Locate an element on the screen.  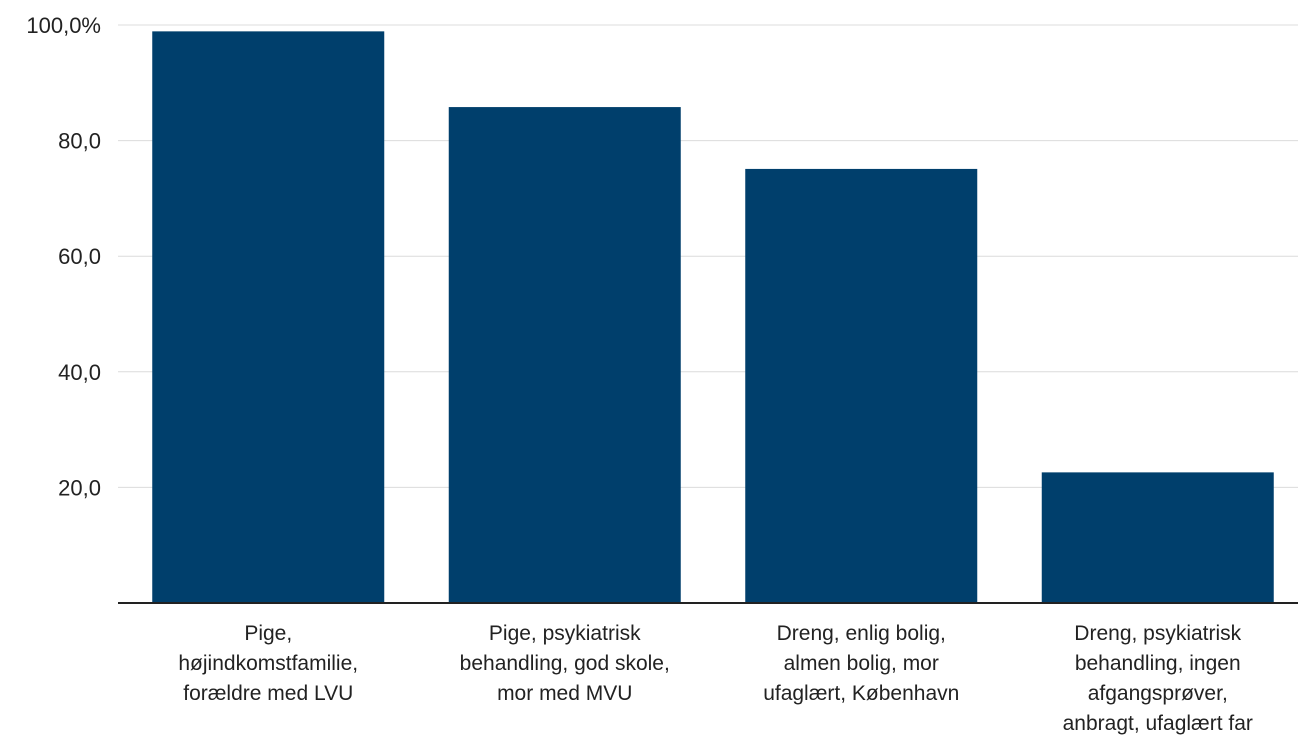
category-label-line: Pige, is located at coordinates (268, 633).